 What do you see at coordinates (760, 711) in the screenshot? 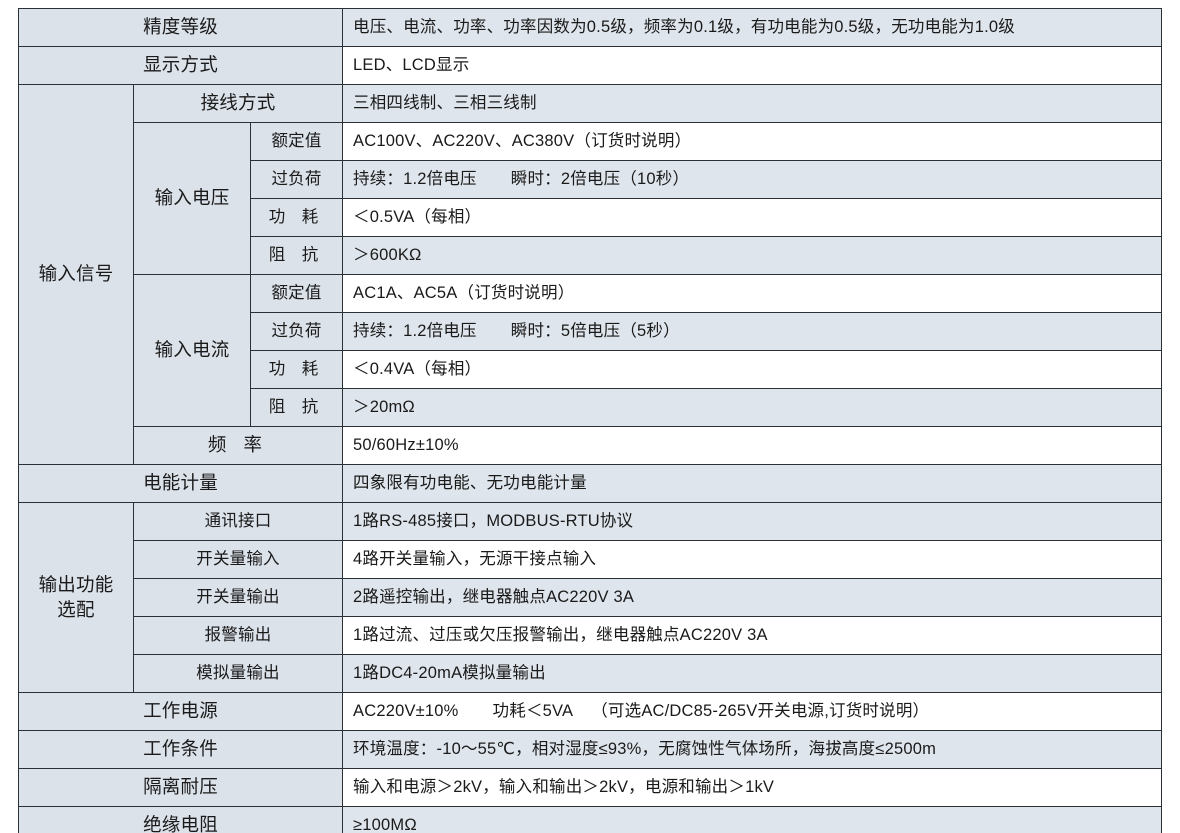
I see `working-power-option: （可选AC/DC85-265V开关电源,订货时说明）` at bounding box center [760, 711].